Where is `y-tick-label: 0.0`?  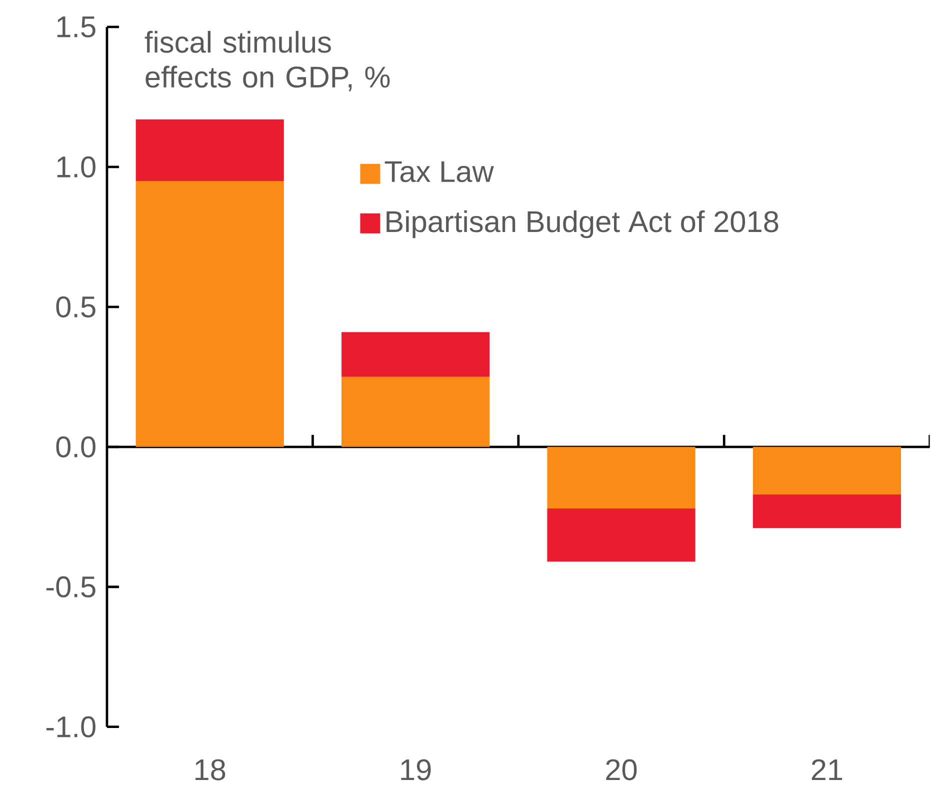 y-tick-label: 0.0 is located at coordinates (76, 447).